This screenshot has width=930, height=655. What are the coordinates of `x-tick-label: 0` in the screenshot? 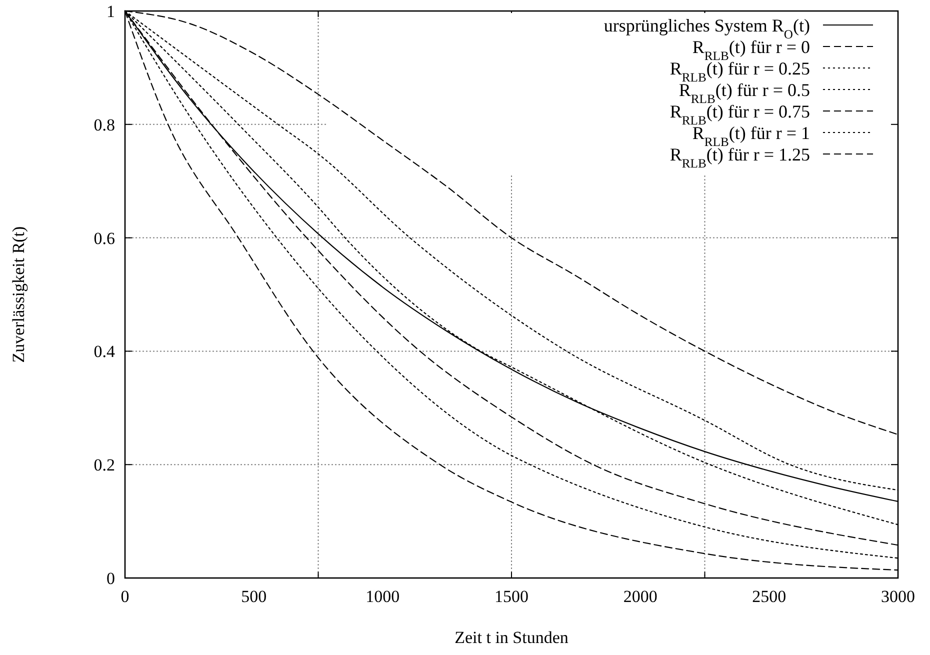 It's located at (125, 596).